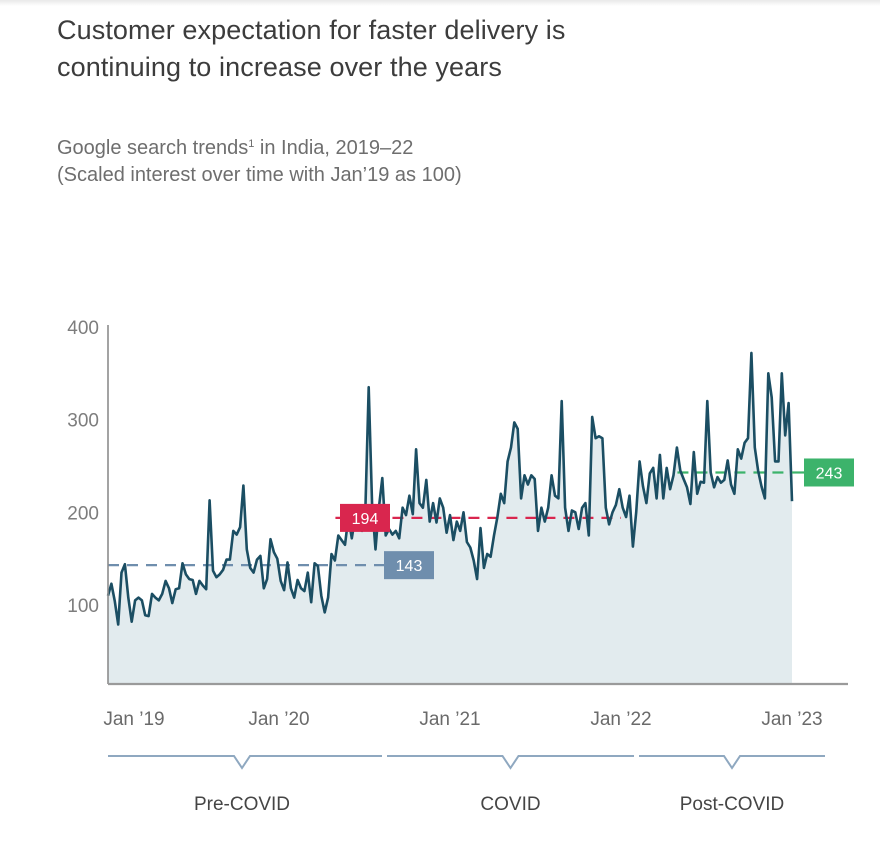 The width and height of the screenshot is (880, 864). Describe the element at coordinates (83, 328) in the screenshot. I see `y-tick-label: 400` at that location.